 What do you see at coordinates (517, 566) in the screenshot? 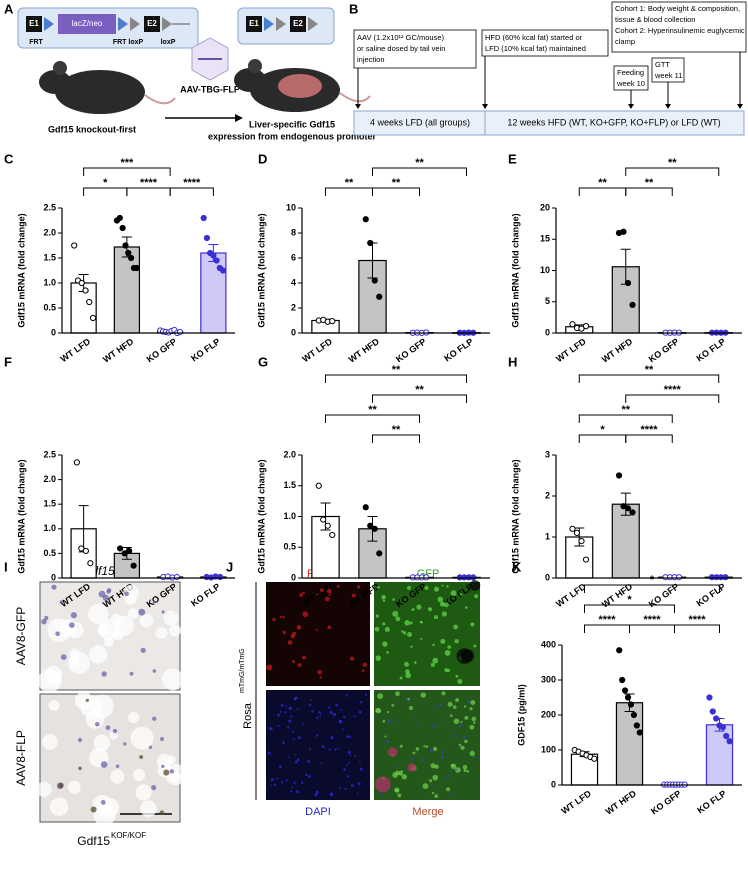
I see `panel-letter: K` at bounding box center [517, 566].